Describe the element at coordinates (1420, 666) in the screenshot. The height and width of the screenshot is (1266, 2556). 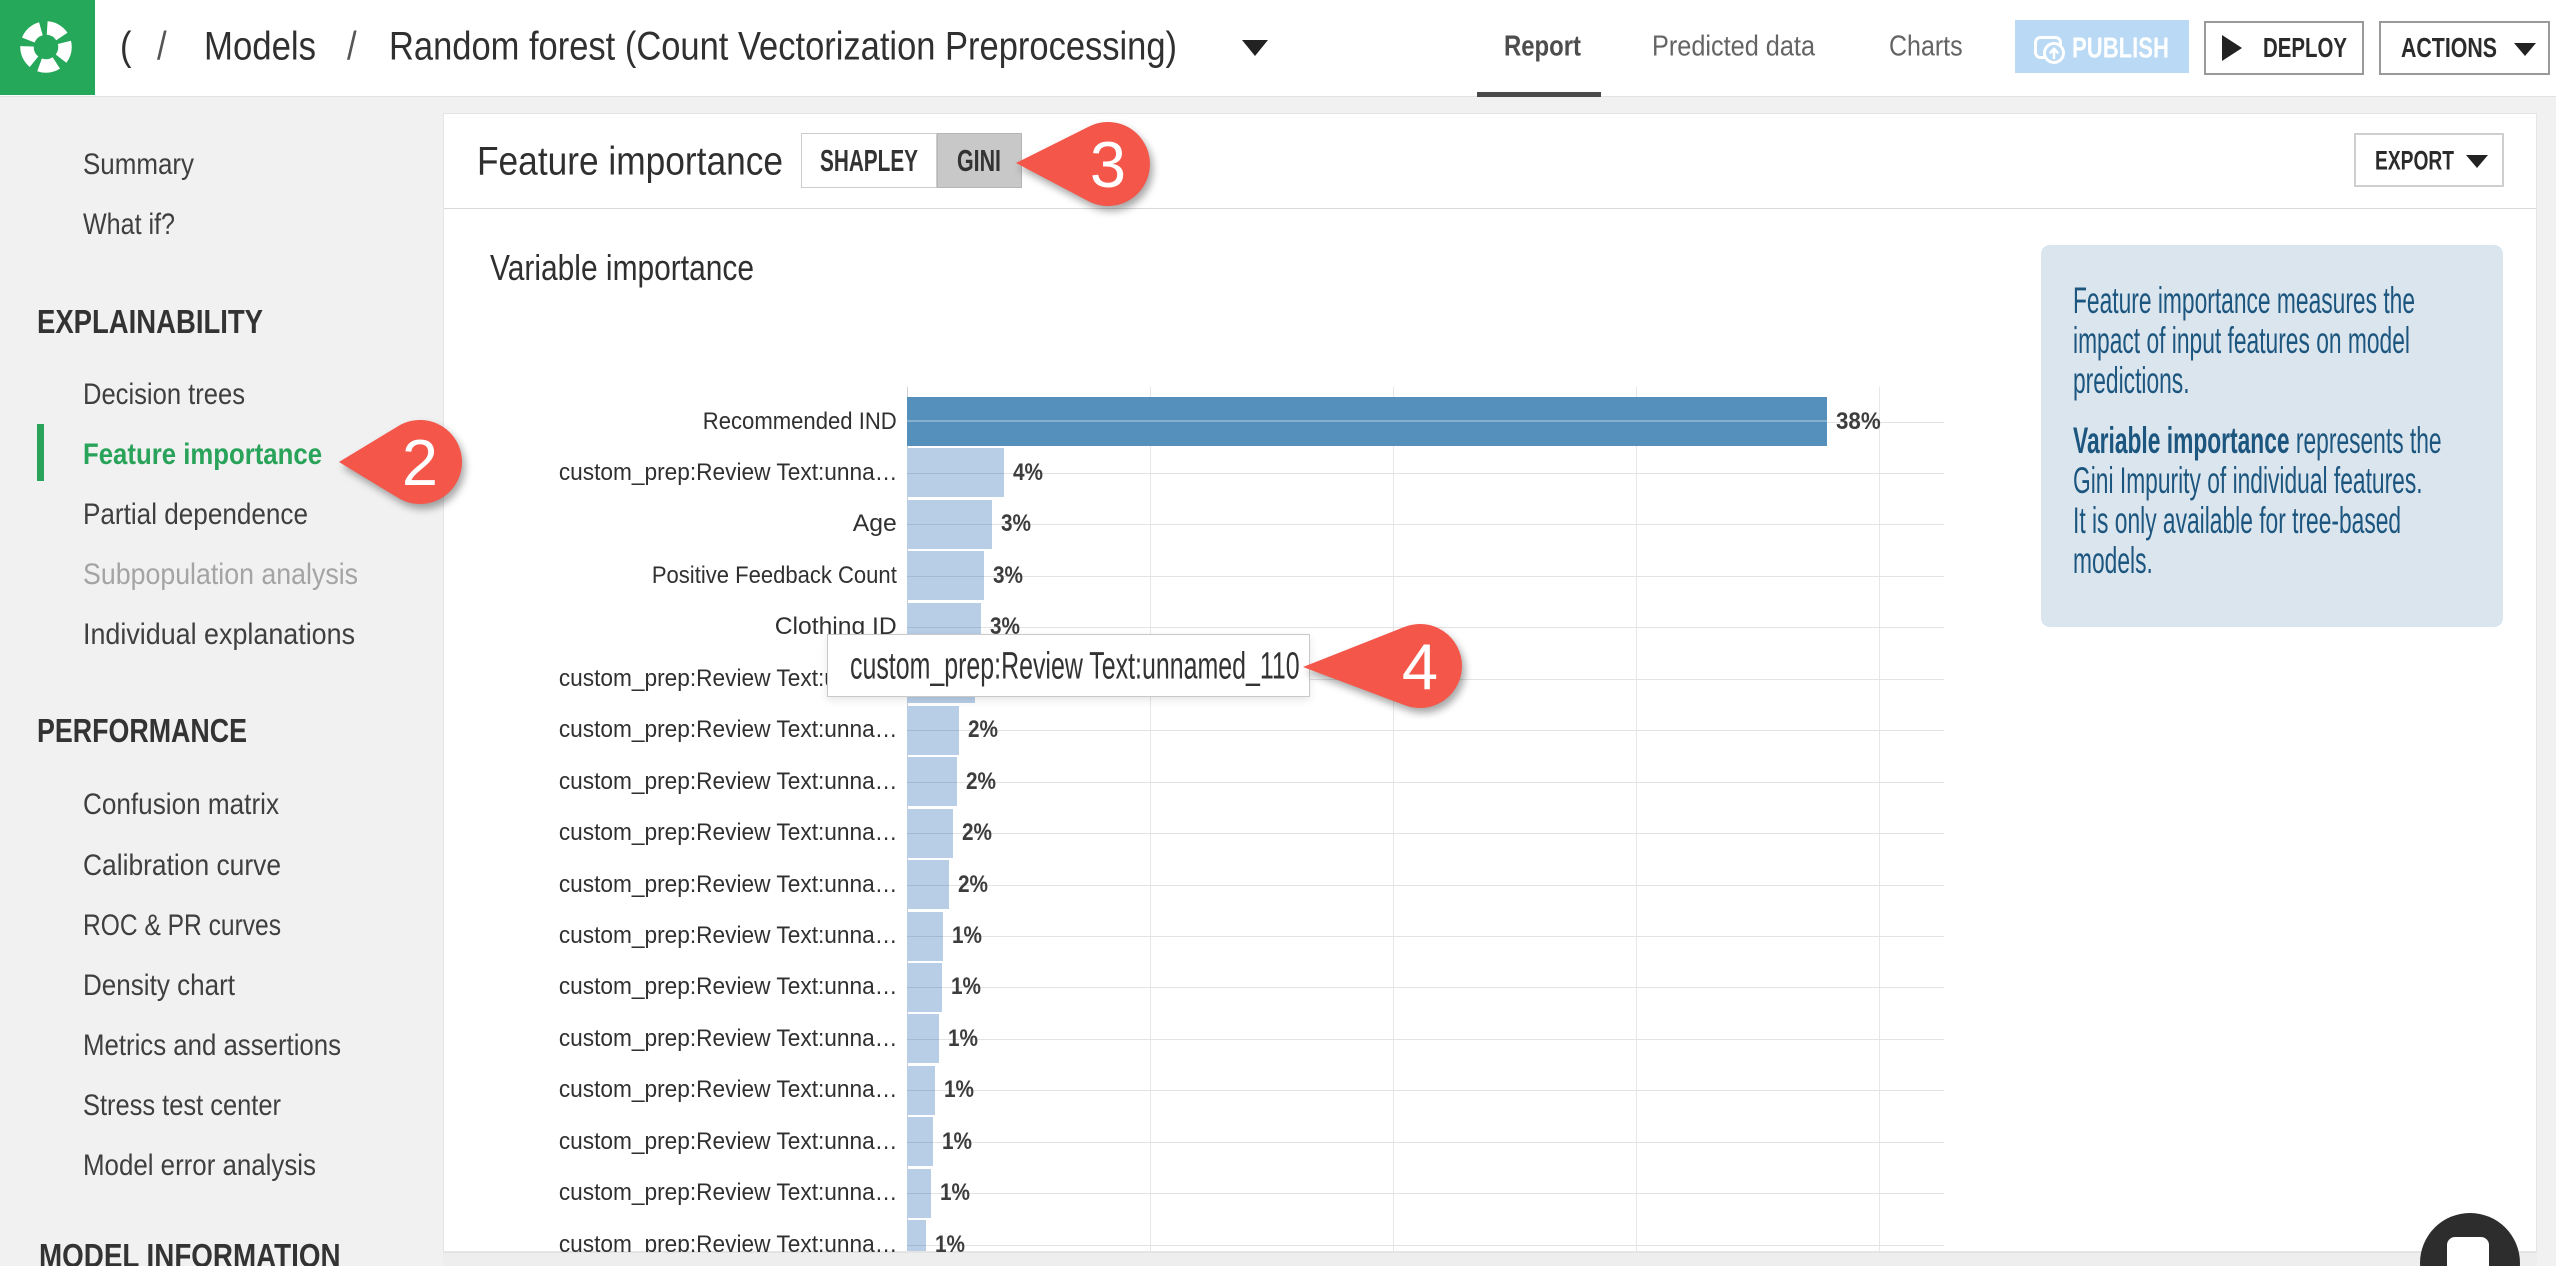
I see `svg-text: 4` at that location.